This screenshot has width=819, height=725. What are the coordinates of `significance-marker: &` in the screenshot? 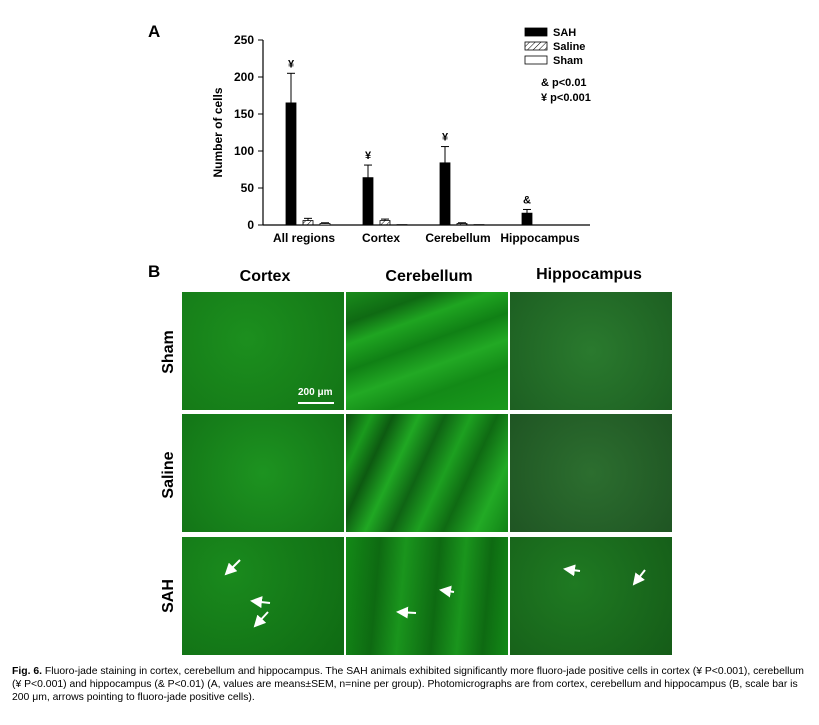 It's located at (527, 200).